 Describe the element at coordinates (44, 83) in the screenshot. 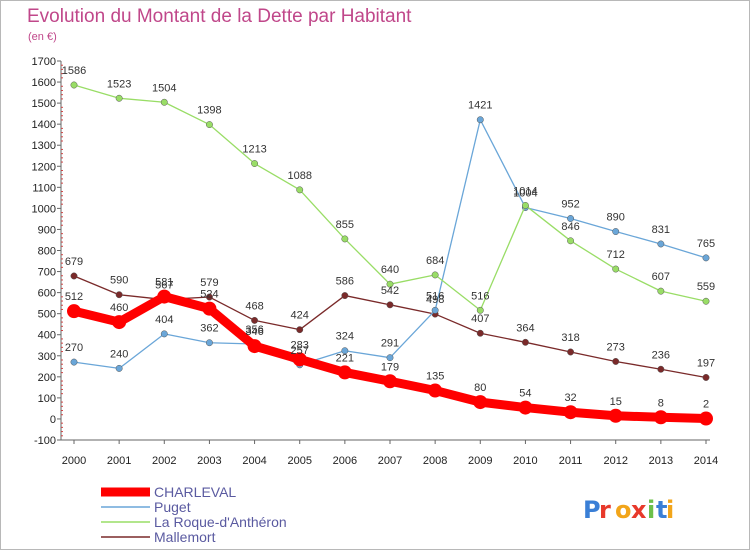

I see `y-tick-label: 1600` at that location.